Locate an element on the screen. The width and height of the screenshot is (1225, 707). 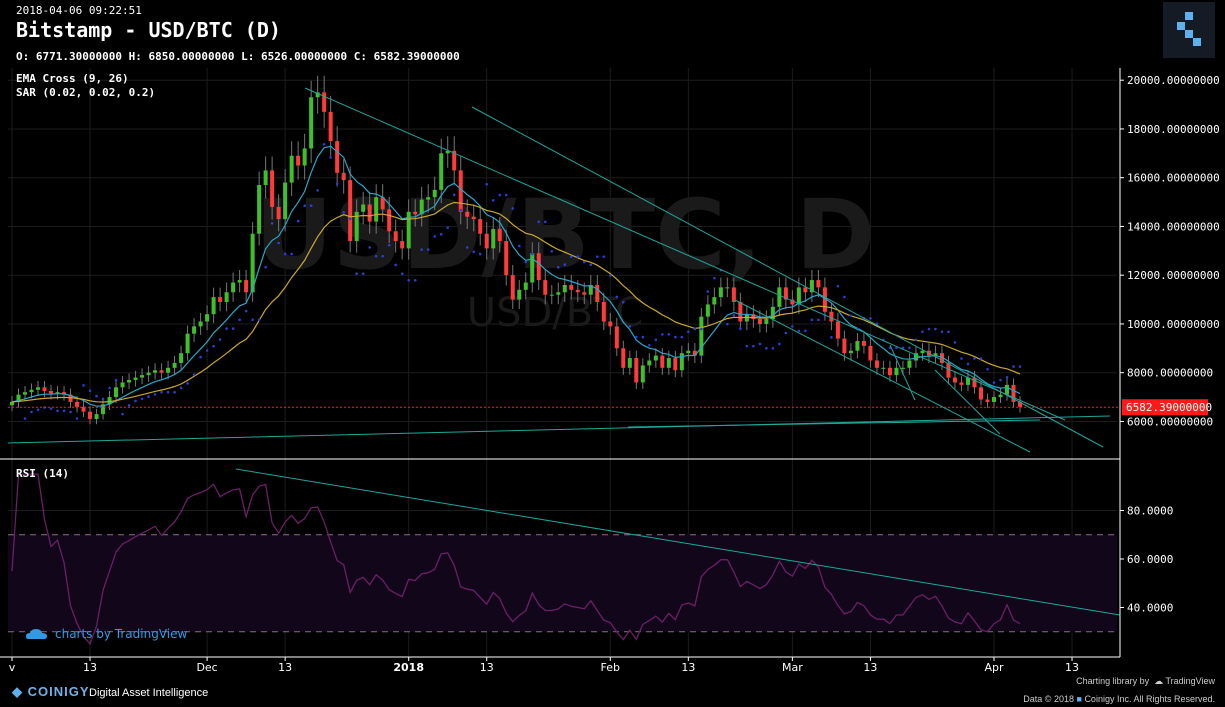
time-tick-label: 13 is located at coordinates (285, 667).